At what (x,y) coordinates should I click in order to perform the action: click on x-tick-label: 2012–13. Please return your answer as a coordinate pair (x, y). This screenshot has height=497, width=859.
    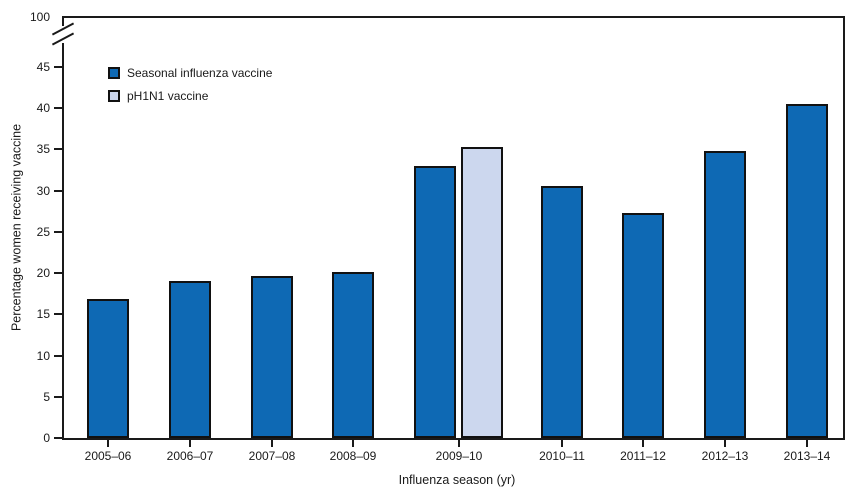
    Looking at the image, I should click on (725, 456).